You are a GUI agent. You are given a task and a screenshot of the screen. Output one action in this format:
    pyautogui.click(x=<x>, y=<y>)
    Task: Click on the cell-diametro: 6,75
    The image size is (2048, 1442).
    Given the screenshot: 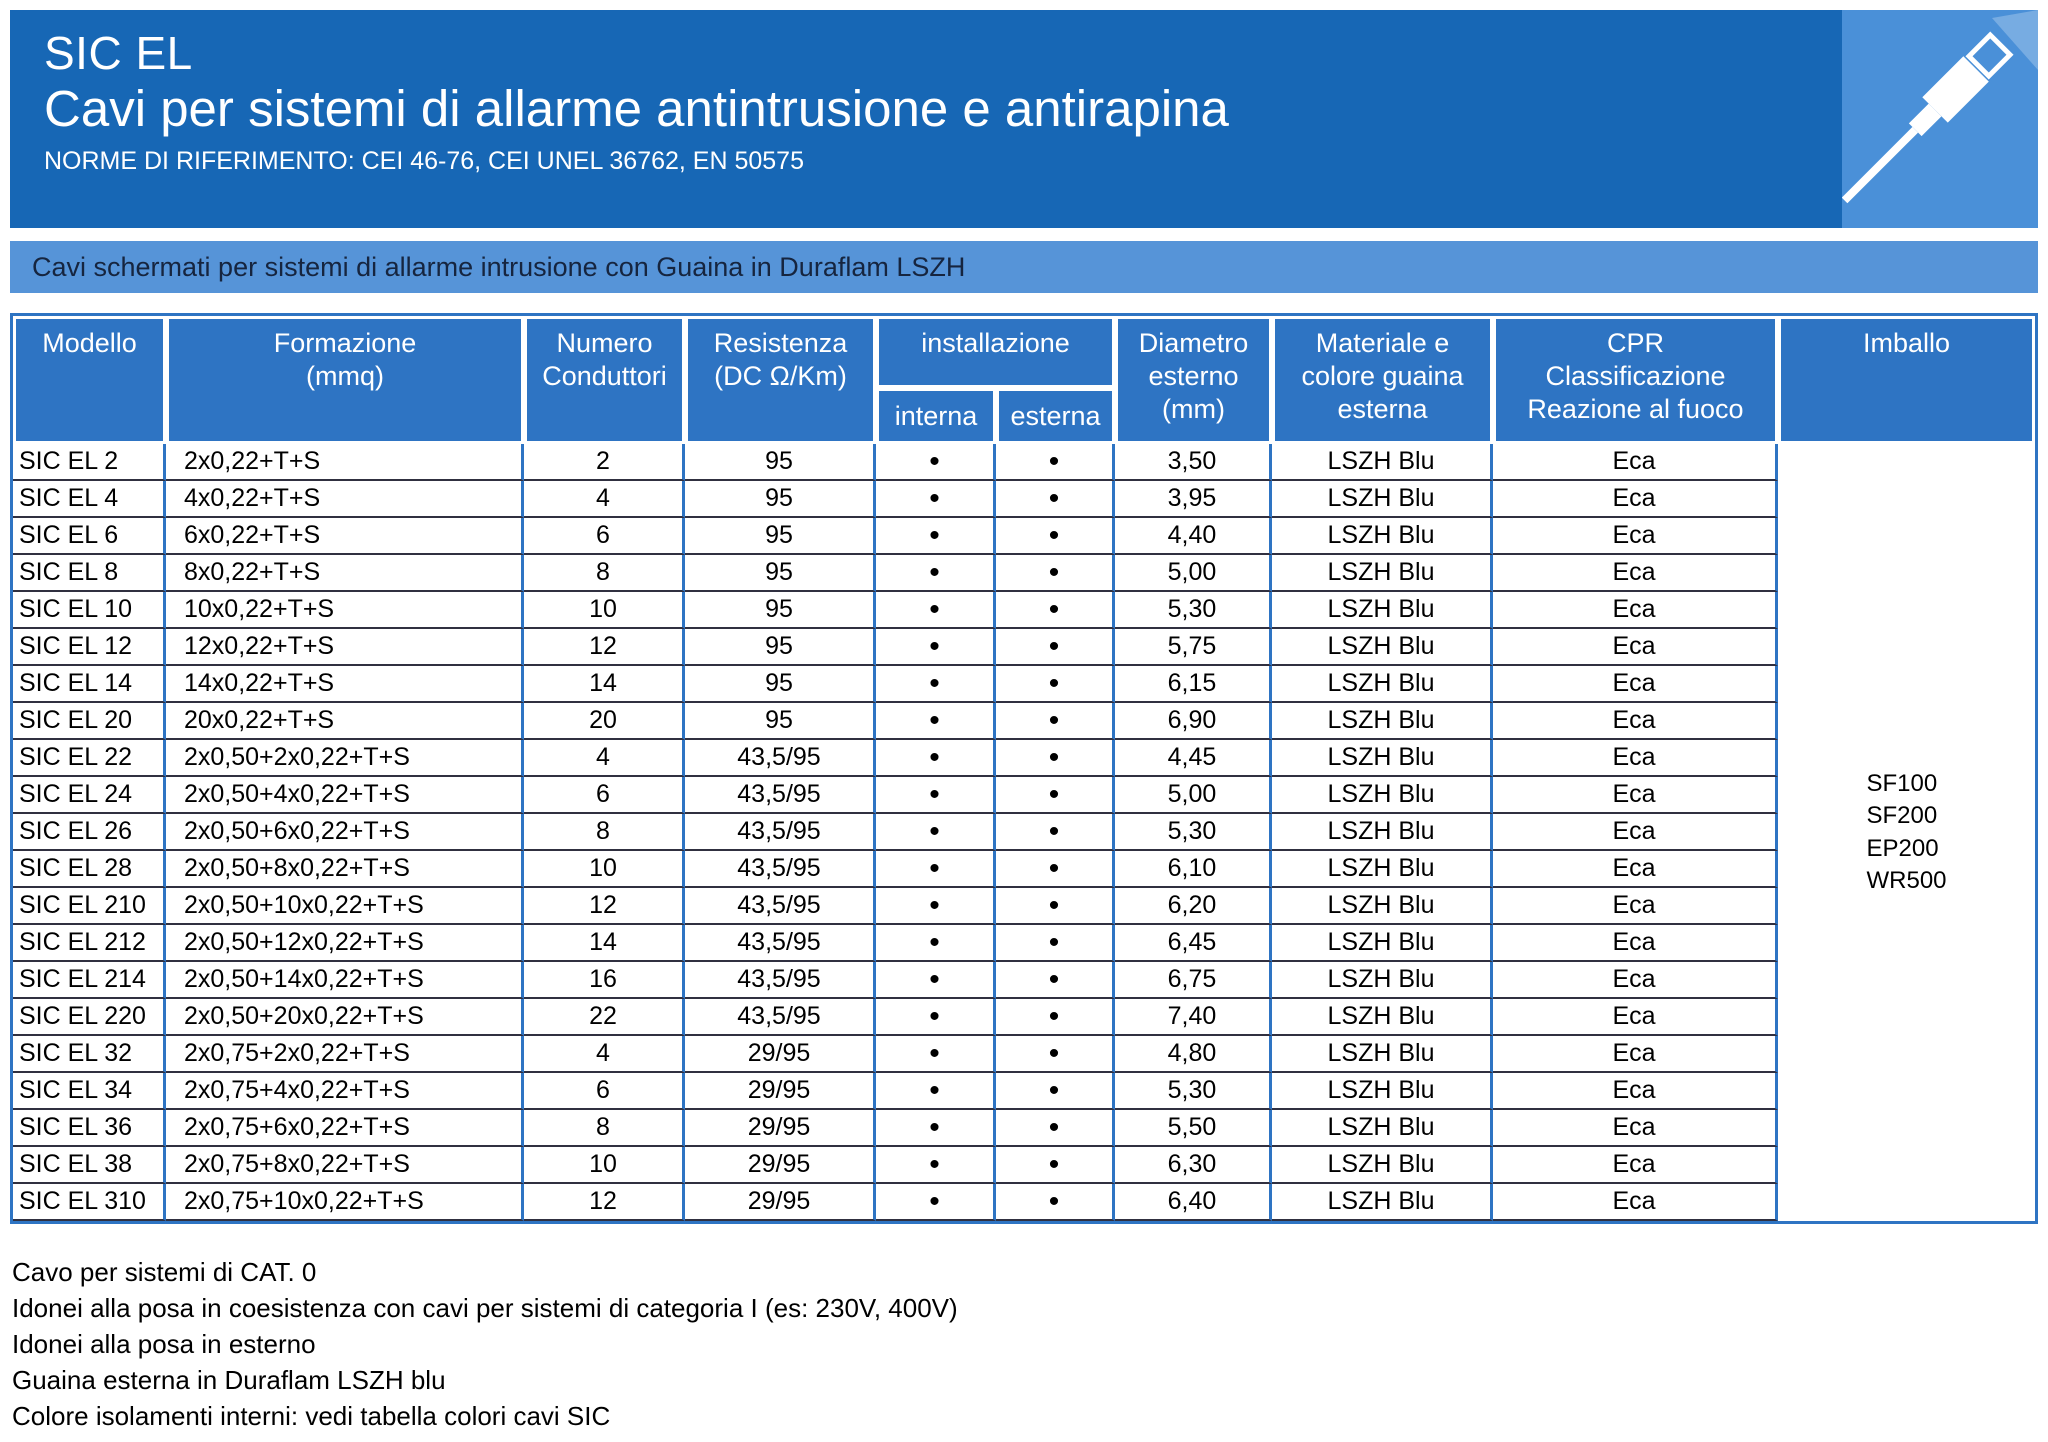 What is the action you would take?
    pyautogui.click(x=1193, y=980)
    